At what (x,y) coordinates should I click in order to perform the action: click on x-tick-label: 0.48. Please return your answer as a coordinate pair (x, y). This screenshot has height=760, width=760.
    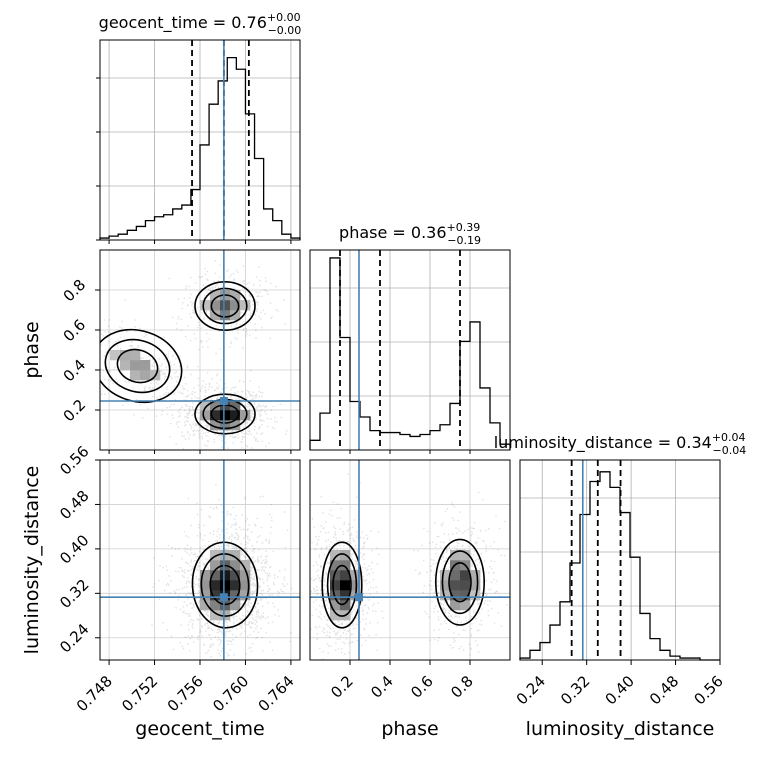
    Looking at the image, I should click on (664, 690).